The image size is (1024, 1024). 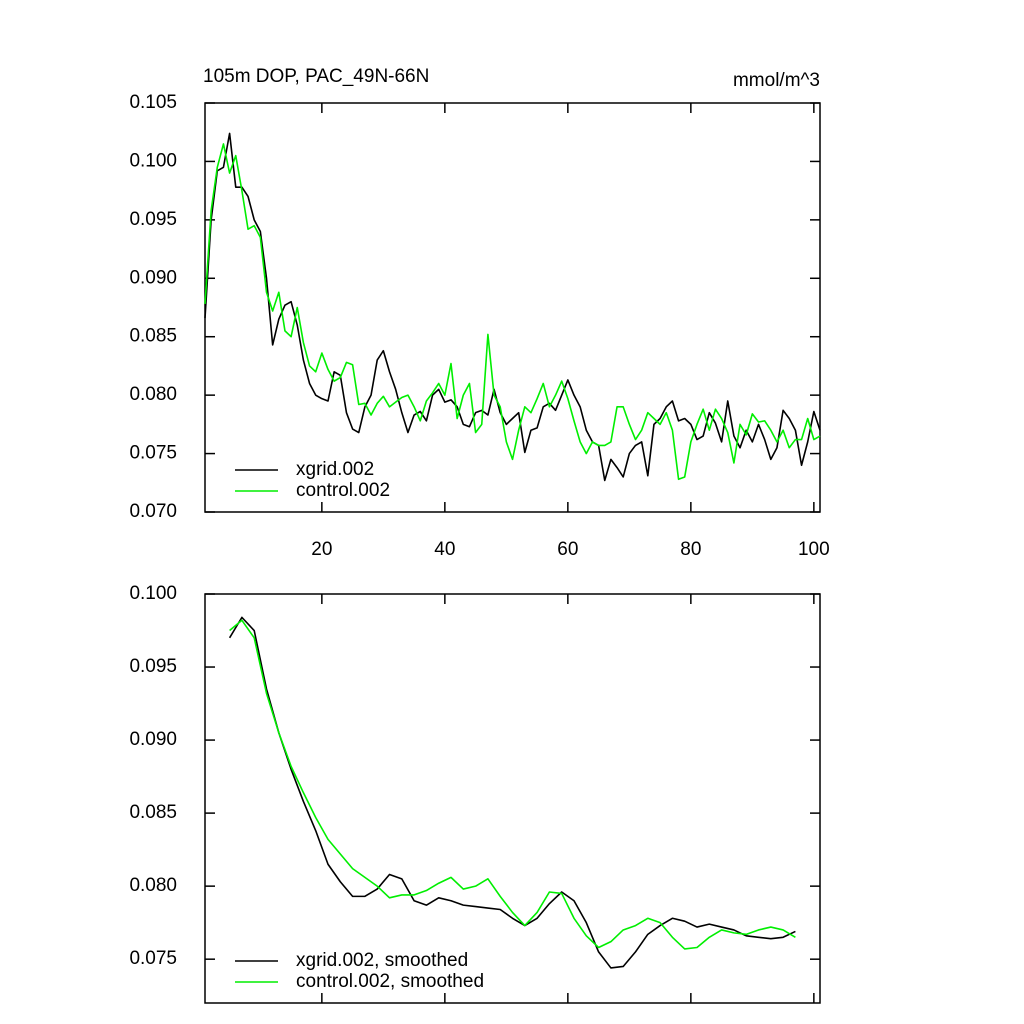 I want to click on legend-label: control.002, so click(x=343, y=490).